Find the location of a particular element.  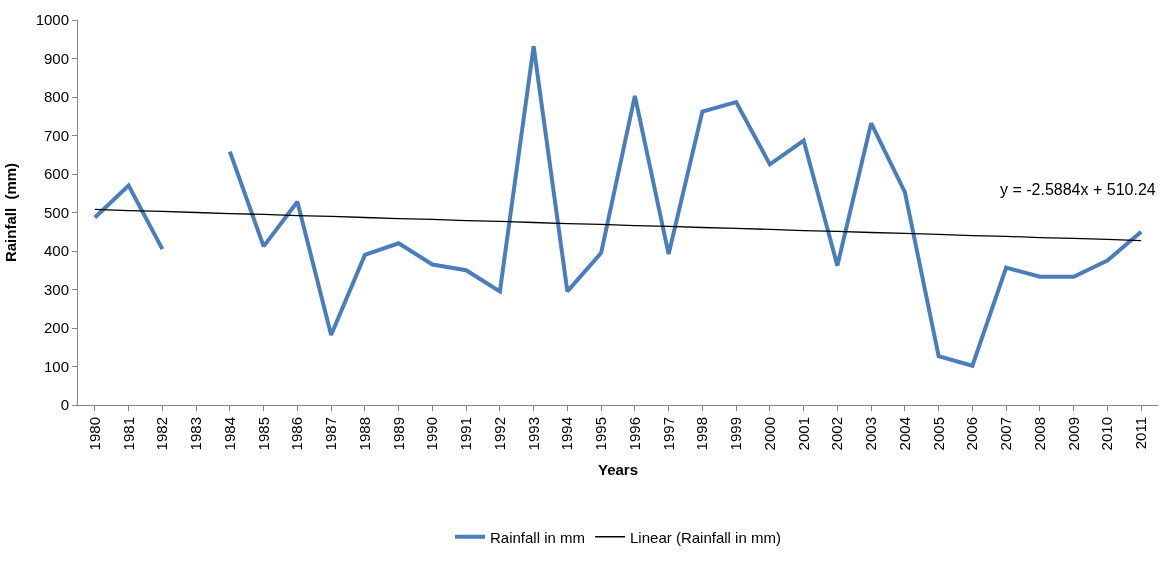

x-tick-label: 1989 is located at coordinates (398, 434).